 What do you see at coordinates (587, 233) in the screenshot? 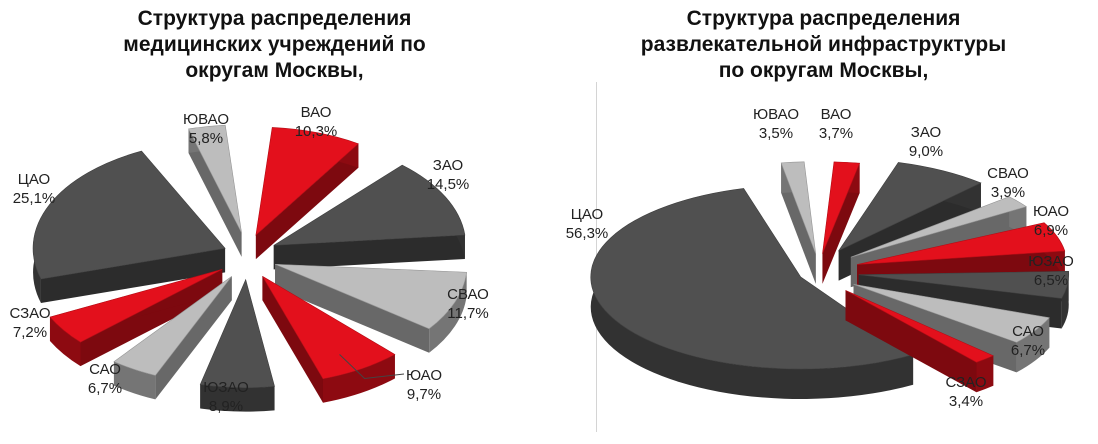
I see `slice-label-value: 56,3%` at bounding box center [587, 233].